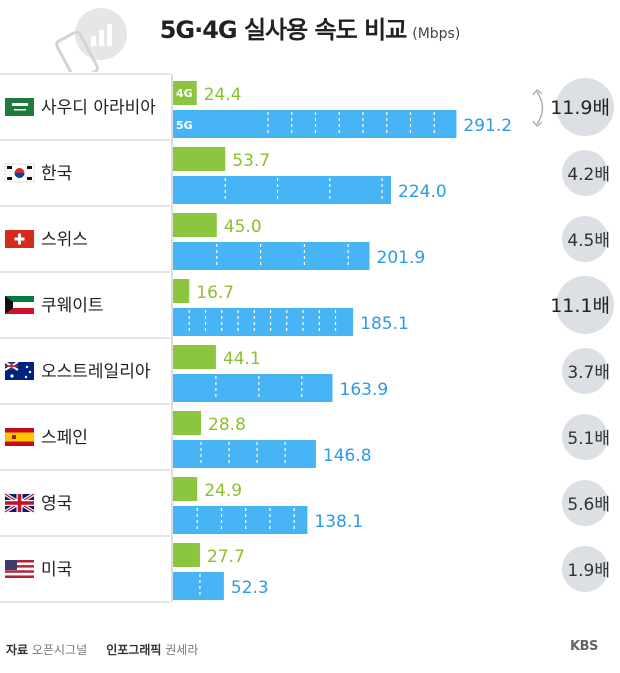 The height and width of the screenshot is (673, 620). Describe the element at coordinates (588, 175) in the screenshot. I see `ratio-label: 4.2배` at that location.